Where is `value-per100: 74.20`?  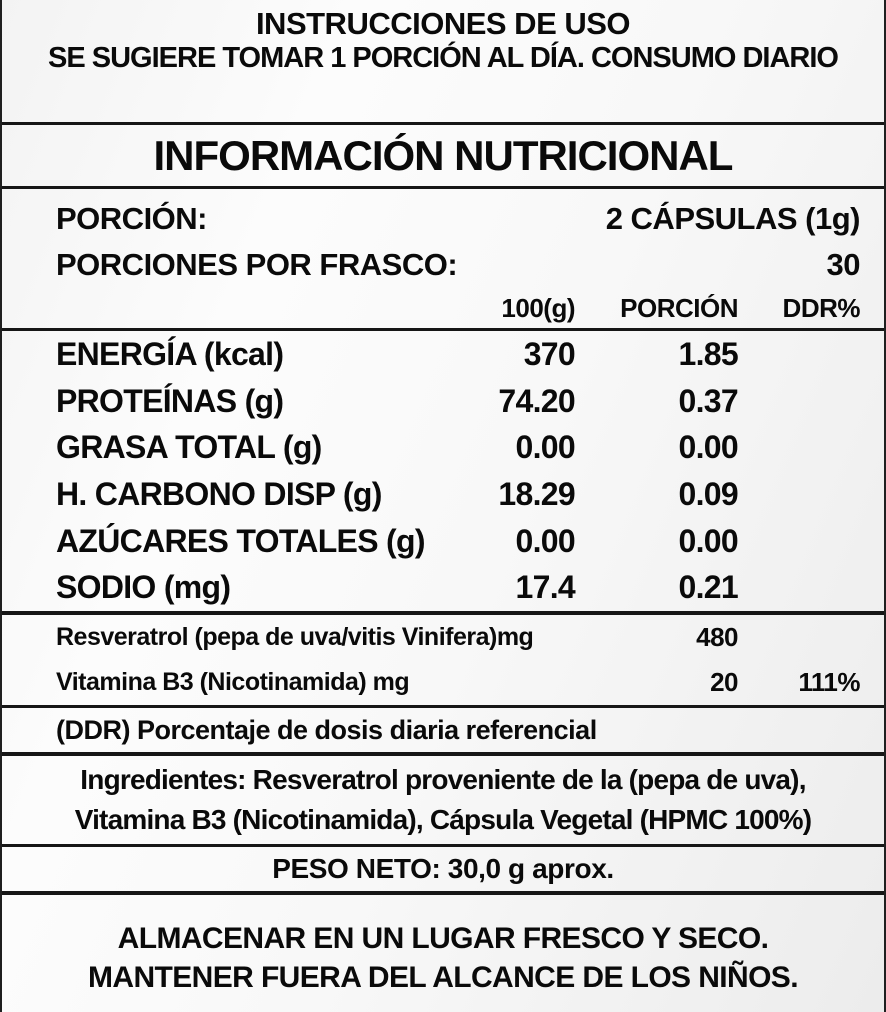
value-per100: 74.20 is located at coordinates (536, 400).